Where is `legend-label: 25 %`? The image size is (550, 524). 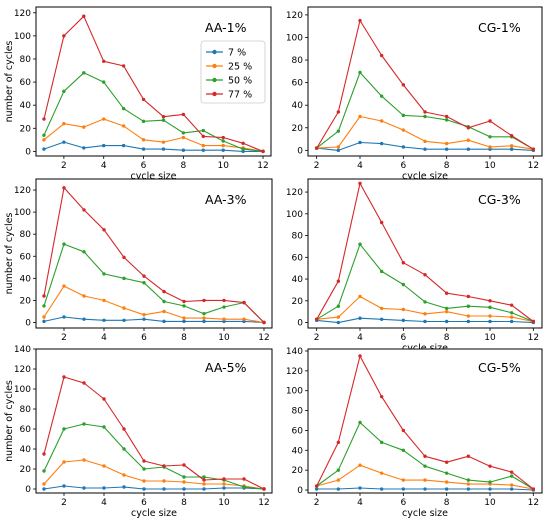
legend-label: 25 % is located at coordinates (240, 67).